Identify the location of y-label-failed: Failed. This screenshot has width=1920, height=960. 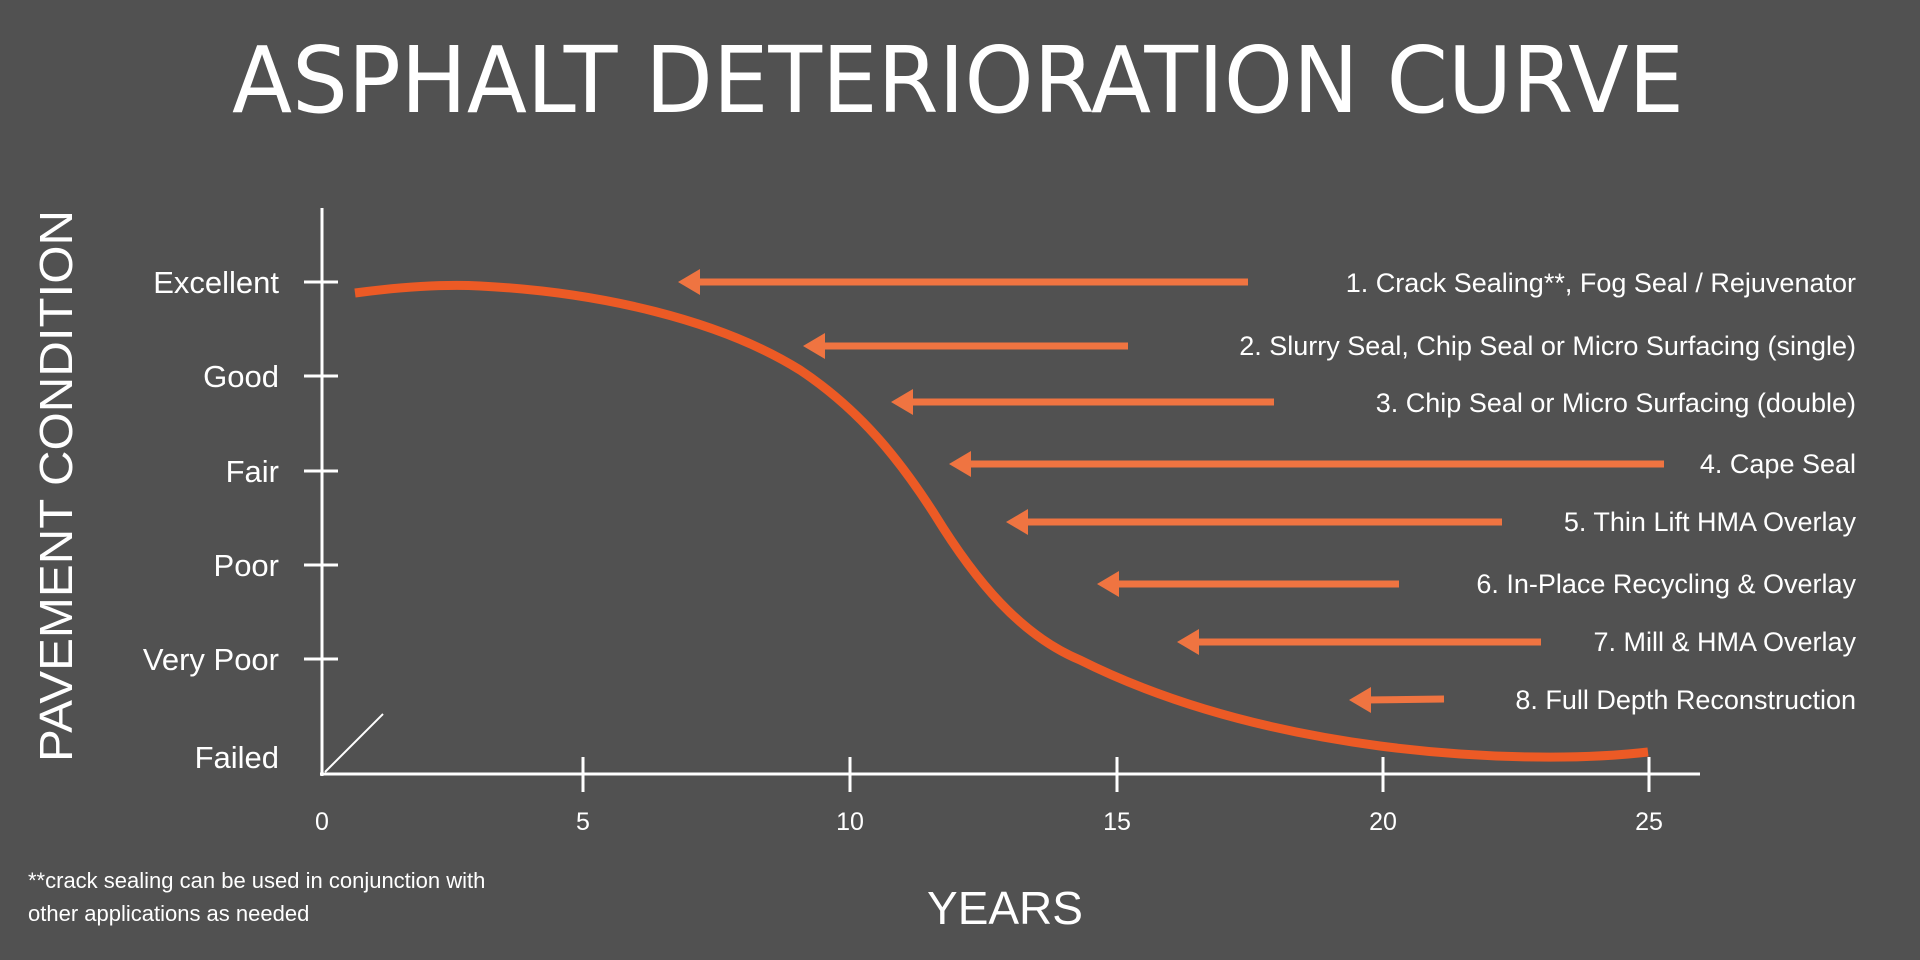
(237, 757).